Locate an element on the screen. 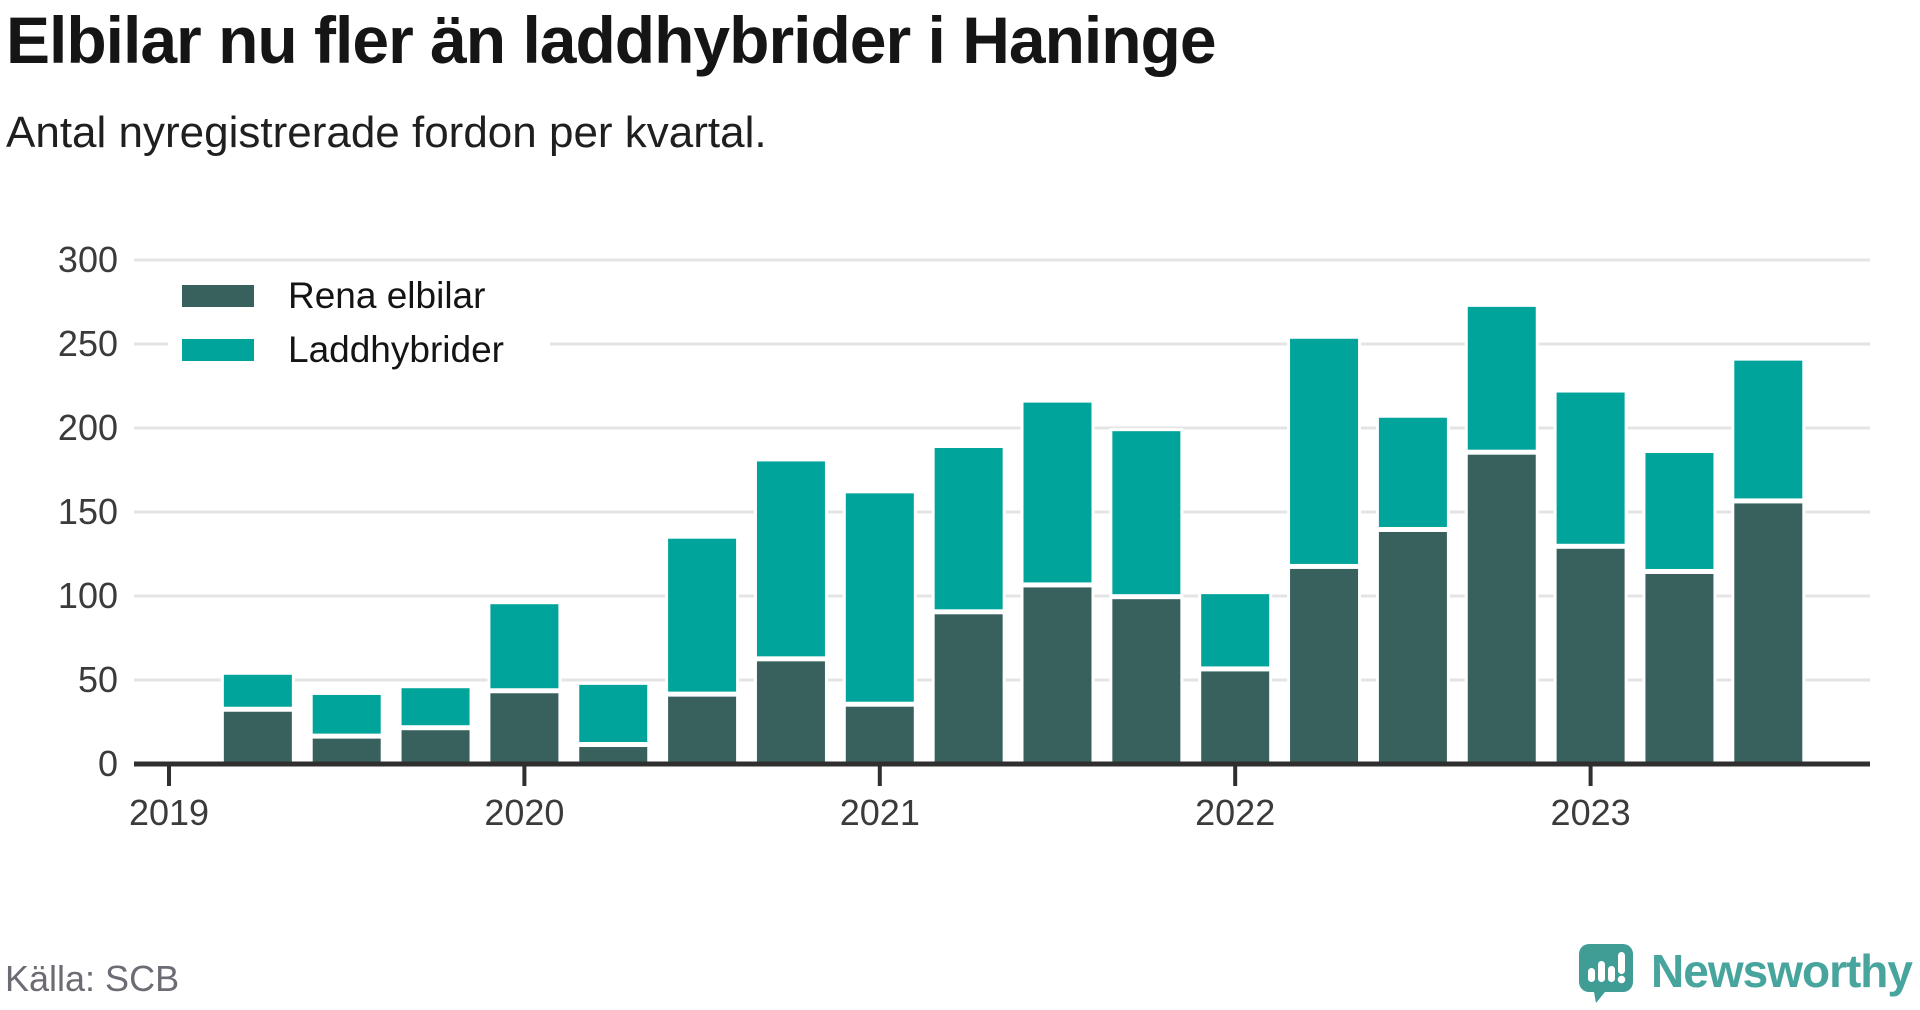  y-axis-label: 250 is located at coordinates (88, 343).